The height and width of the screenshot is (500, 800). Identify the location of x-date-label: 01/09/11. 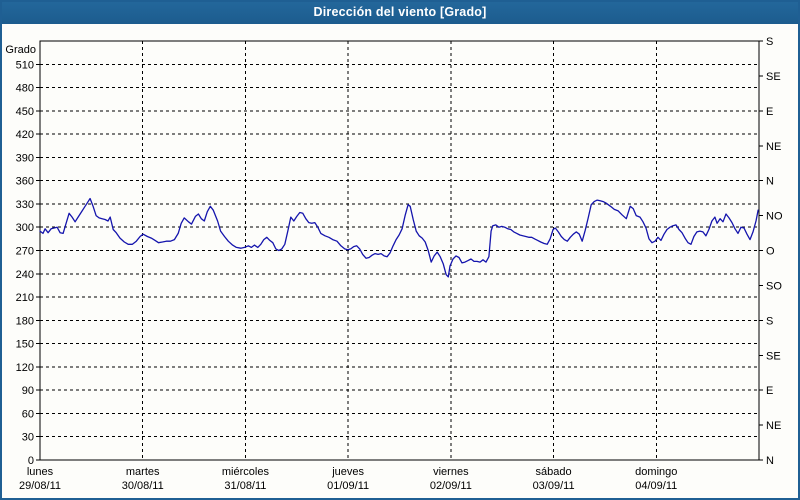
(348, 486).